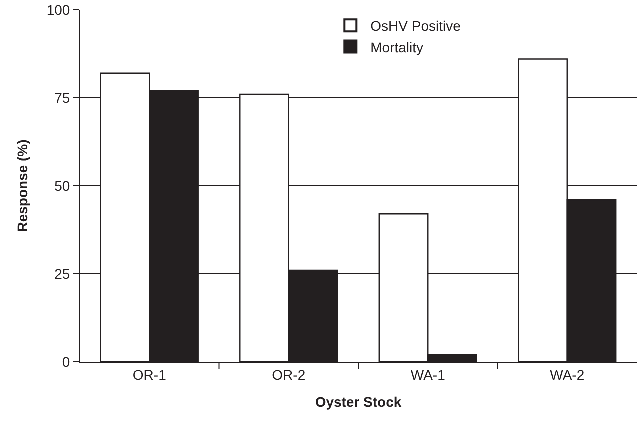  Describe the element at coordinates (149, 374) in the screenshot. I see `x-tick-label: OR-1` at that location.